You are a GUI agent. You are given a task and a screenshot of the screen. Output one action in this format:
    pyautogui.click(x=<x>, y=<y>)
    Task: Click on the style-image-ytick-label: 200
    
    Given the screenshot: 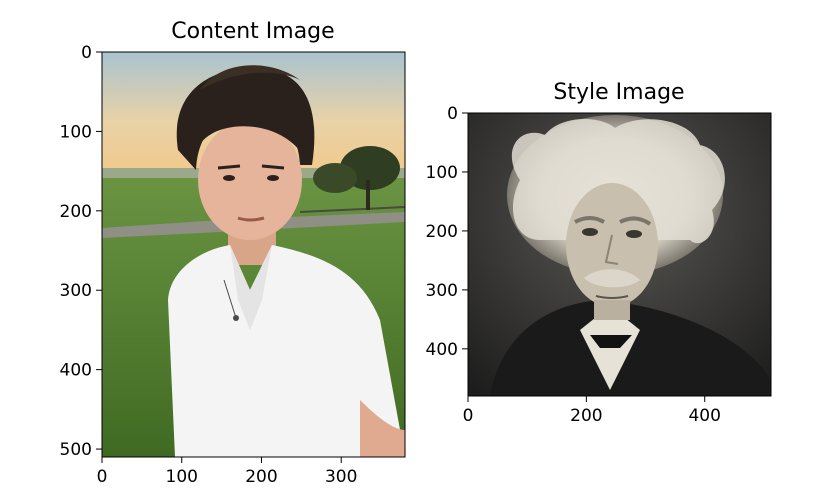 What is the action you would take?
    pyautogui.click(x=442, y=232)
    